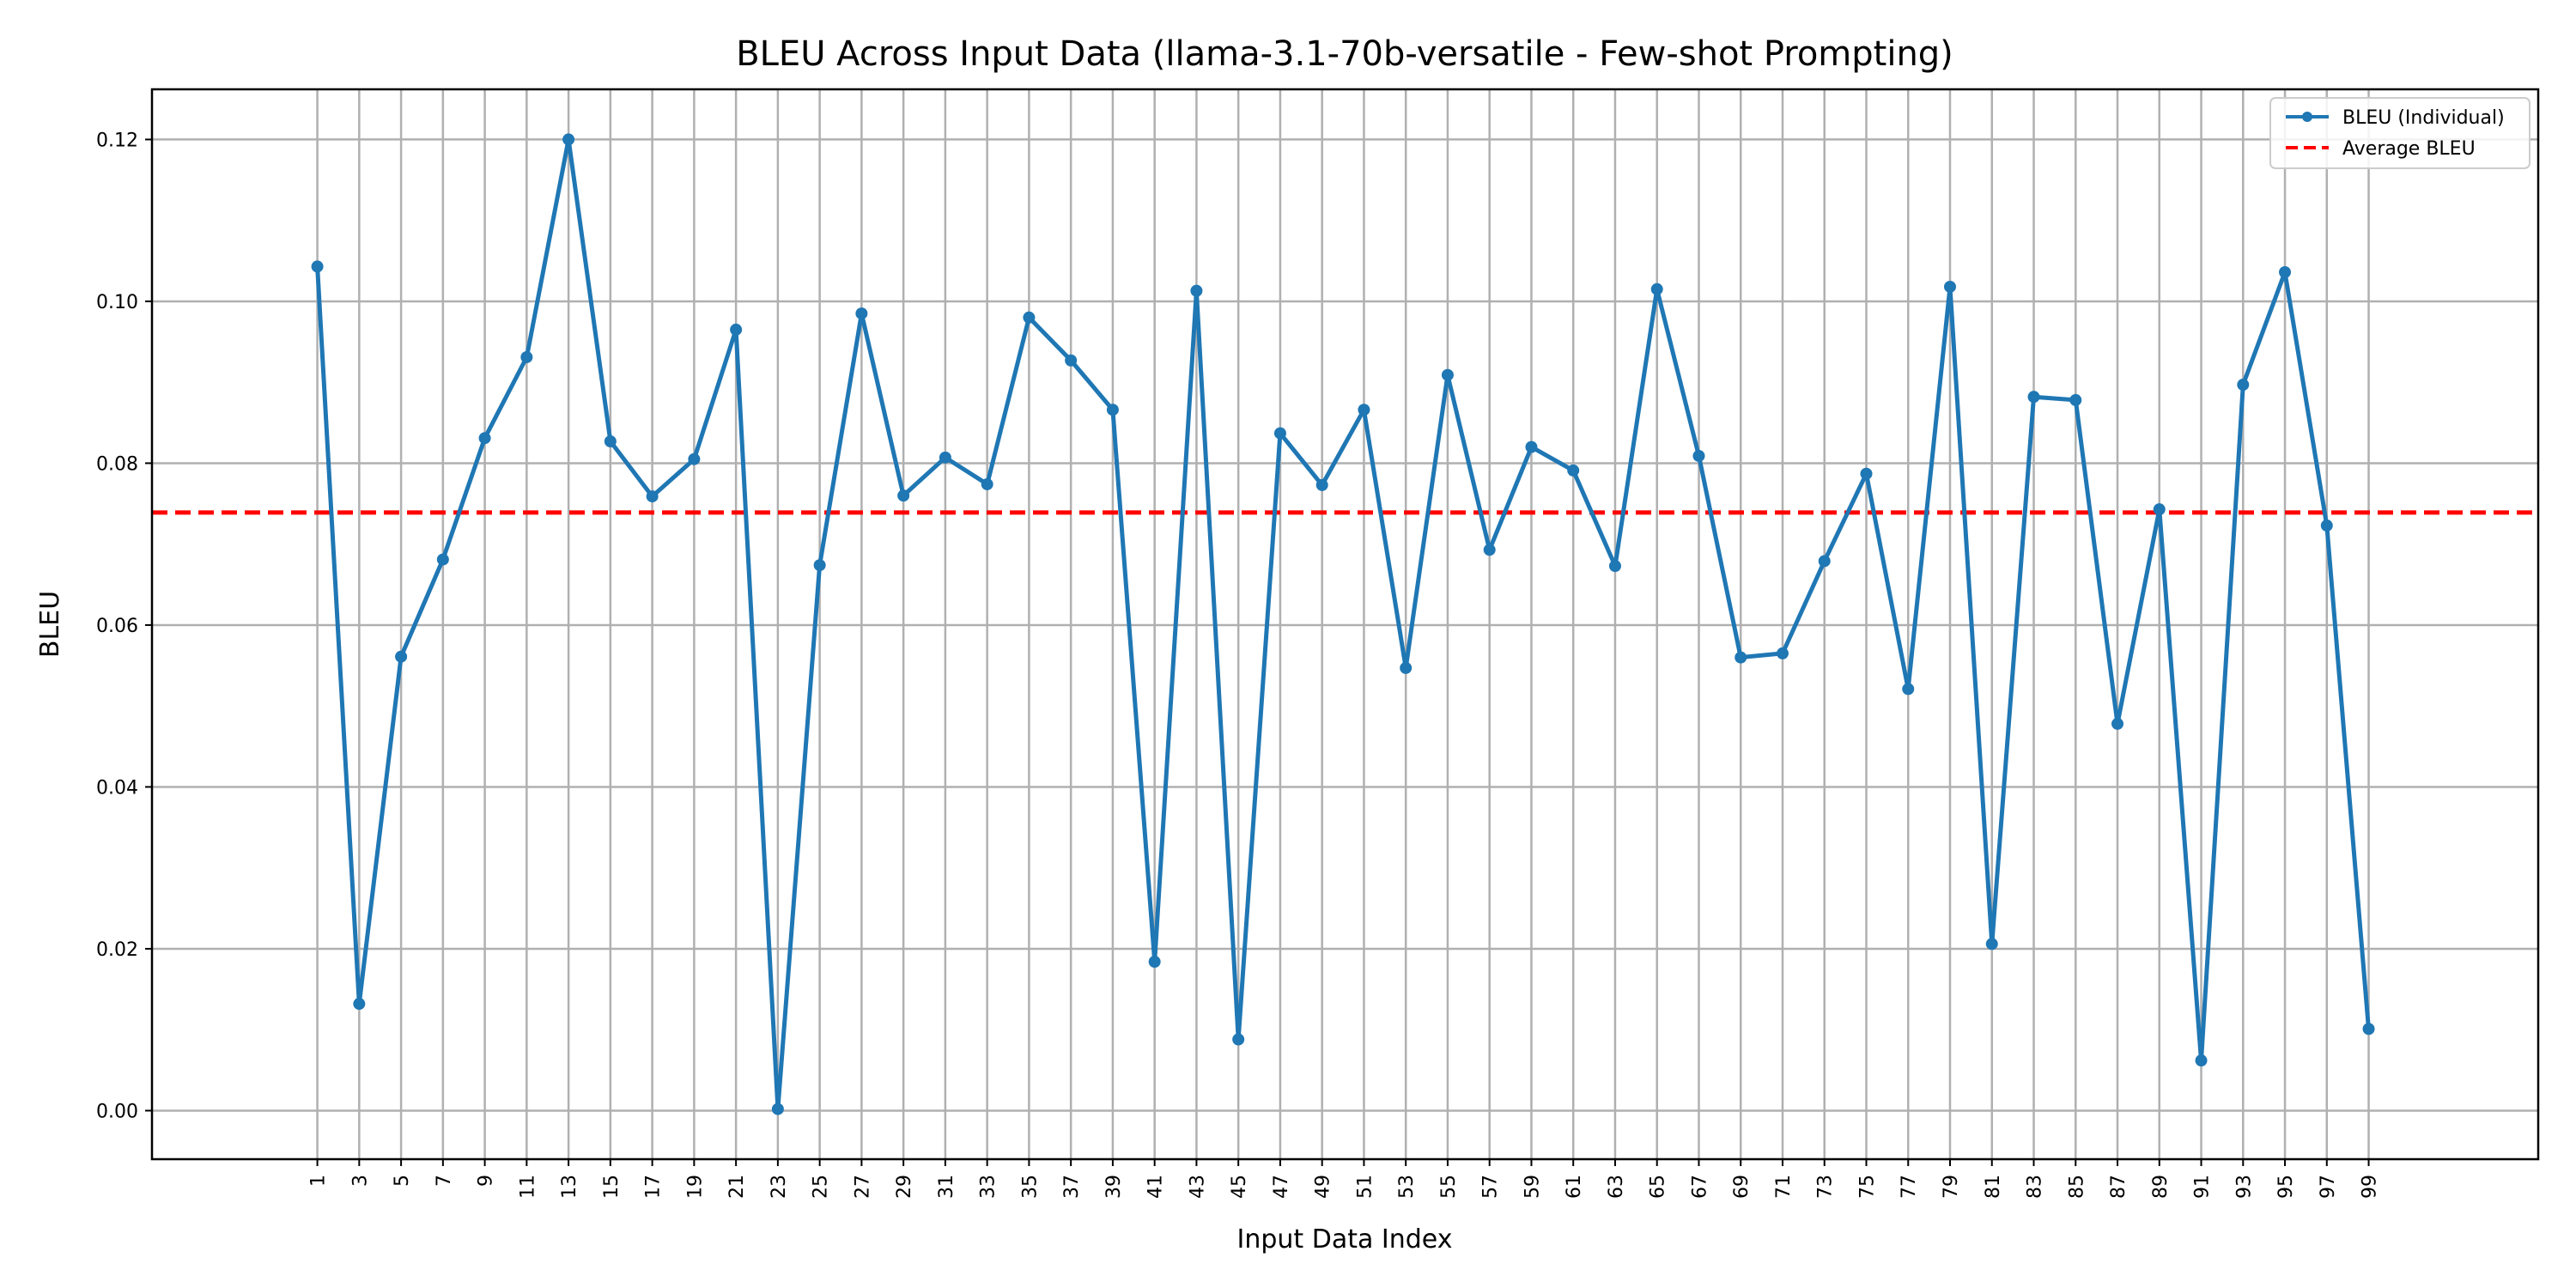 Image resolution: width=2576 pixels, height=1288 pixels. I want to click on x-tick-label: 61, so click(1575, 1187).